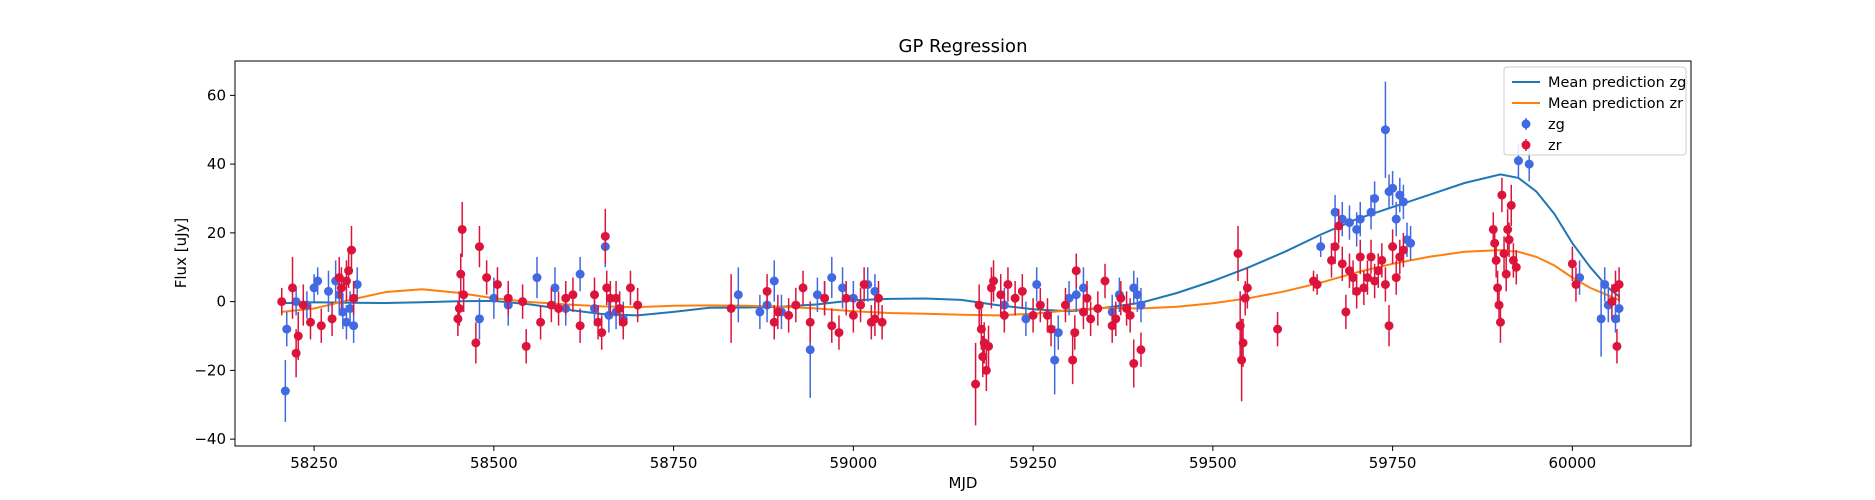 This screenshot has width=1875, height=500. I want to click on y-tick-label: 40, so click(216, 164).